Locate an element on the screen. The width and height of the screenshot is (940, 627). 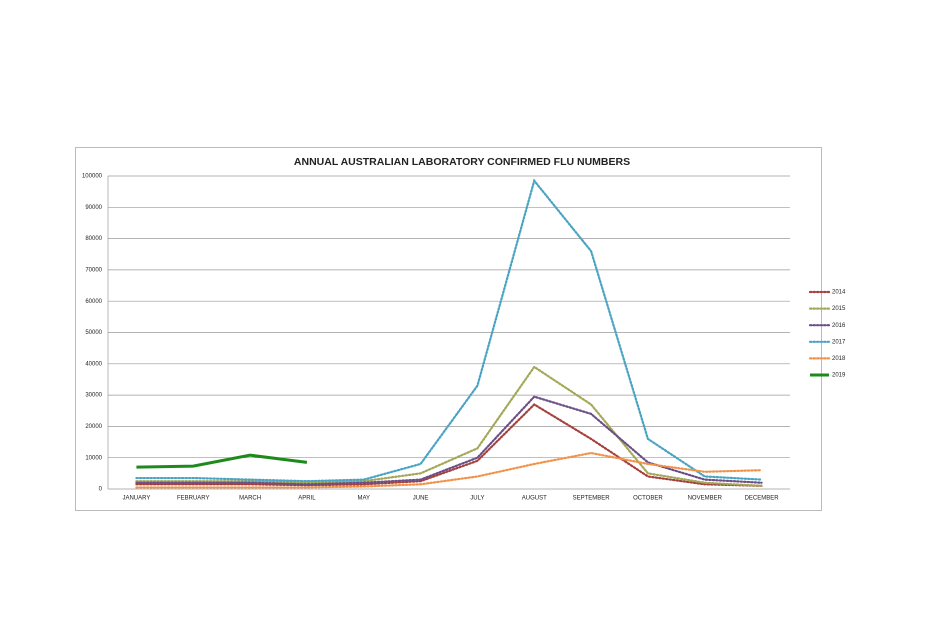
y-tick-label: 90000 is located at coordinates (93, 208).